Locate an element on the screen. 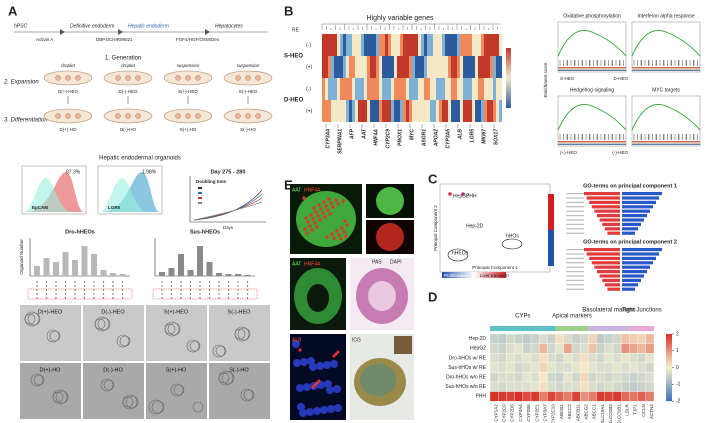  gene-label: SOX17 is located at coordinates (496, 137).